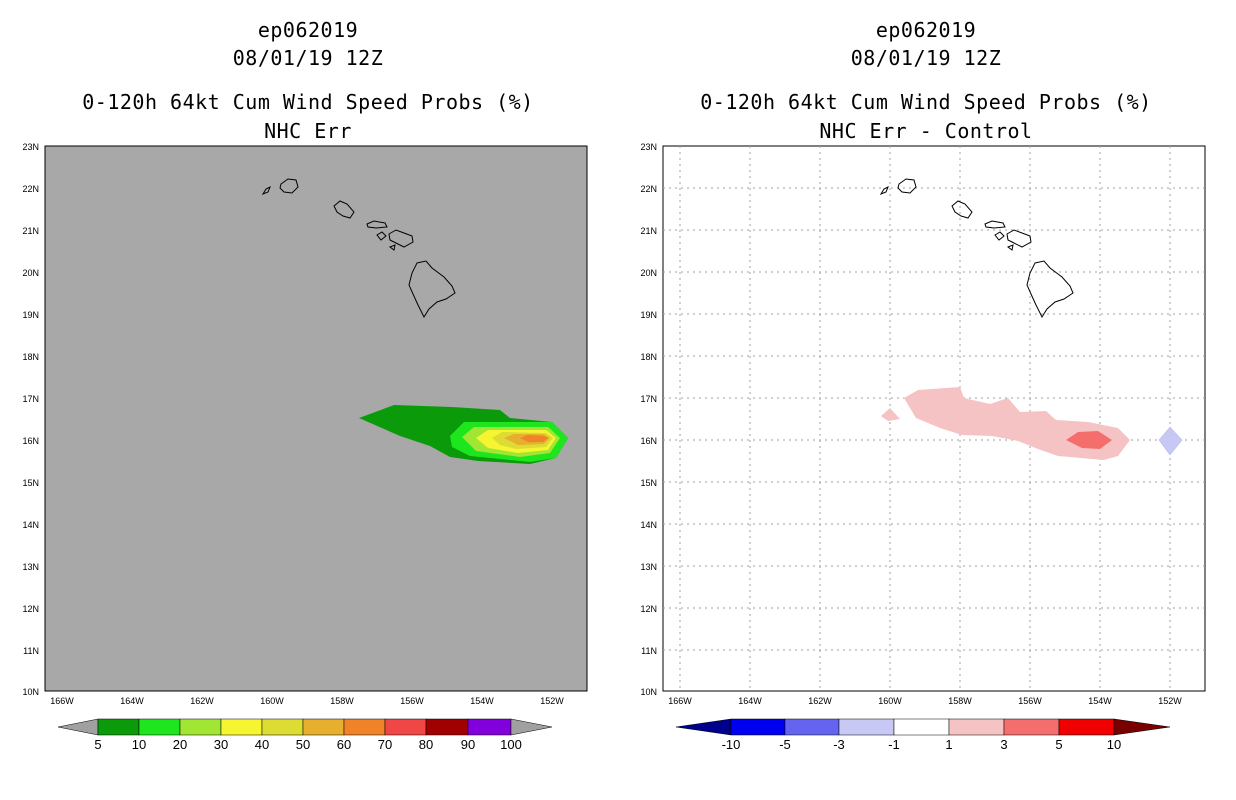 The height and width of the screenshot is (800, 1236). I want to click on svg-text: 50, so click(303, 744).